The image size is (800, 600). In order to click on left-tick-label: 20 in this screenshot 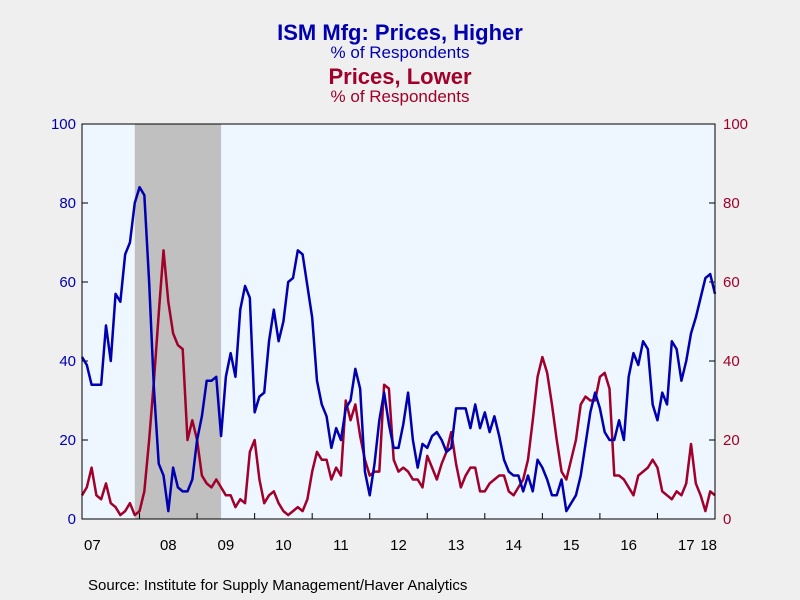, I will do `click(67, 440)`.